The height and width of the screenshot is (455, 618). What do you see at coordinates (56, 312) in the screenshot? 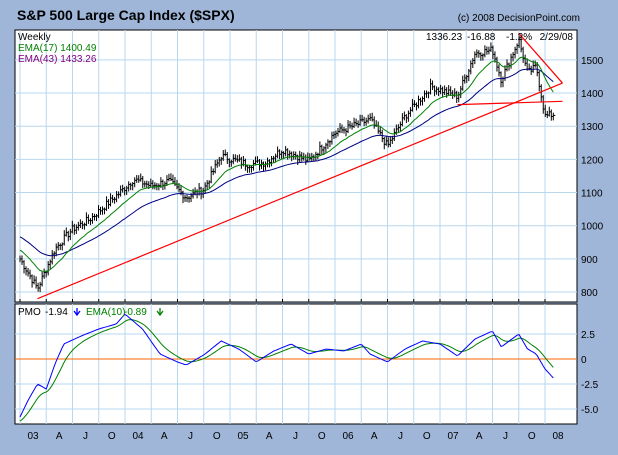
I see `pmo-value: -1.94` at bounding box center [56, 312].